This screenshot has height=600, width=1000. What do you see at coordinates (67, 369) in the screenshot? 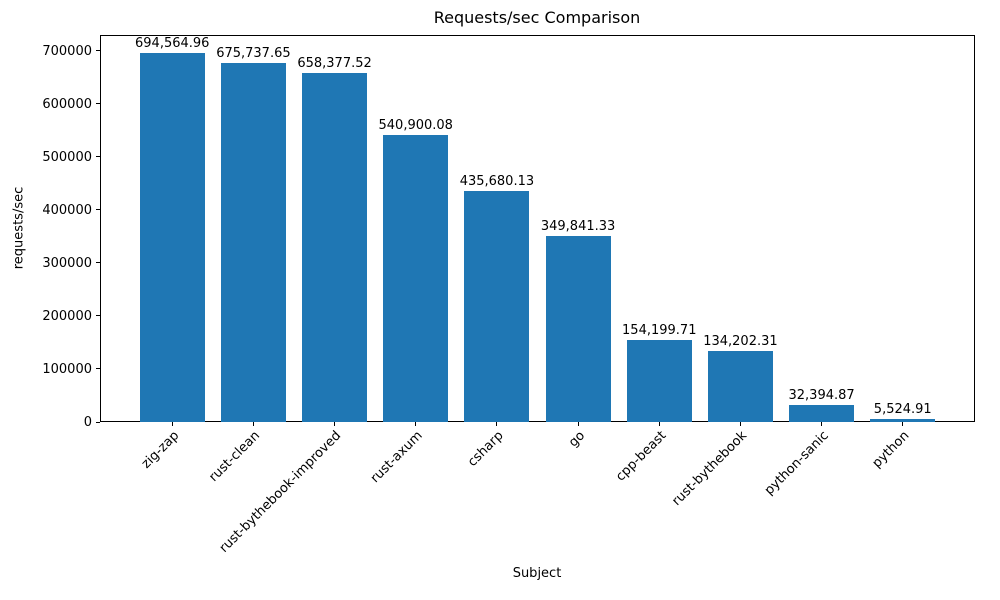
I see `y-tick-label: 100000` at bounding box center [67, 369].